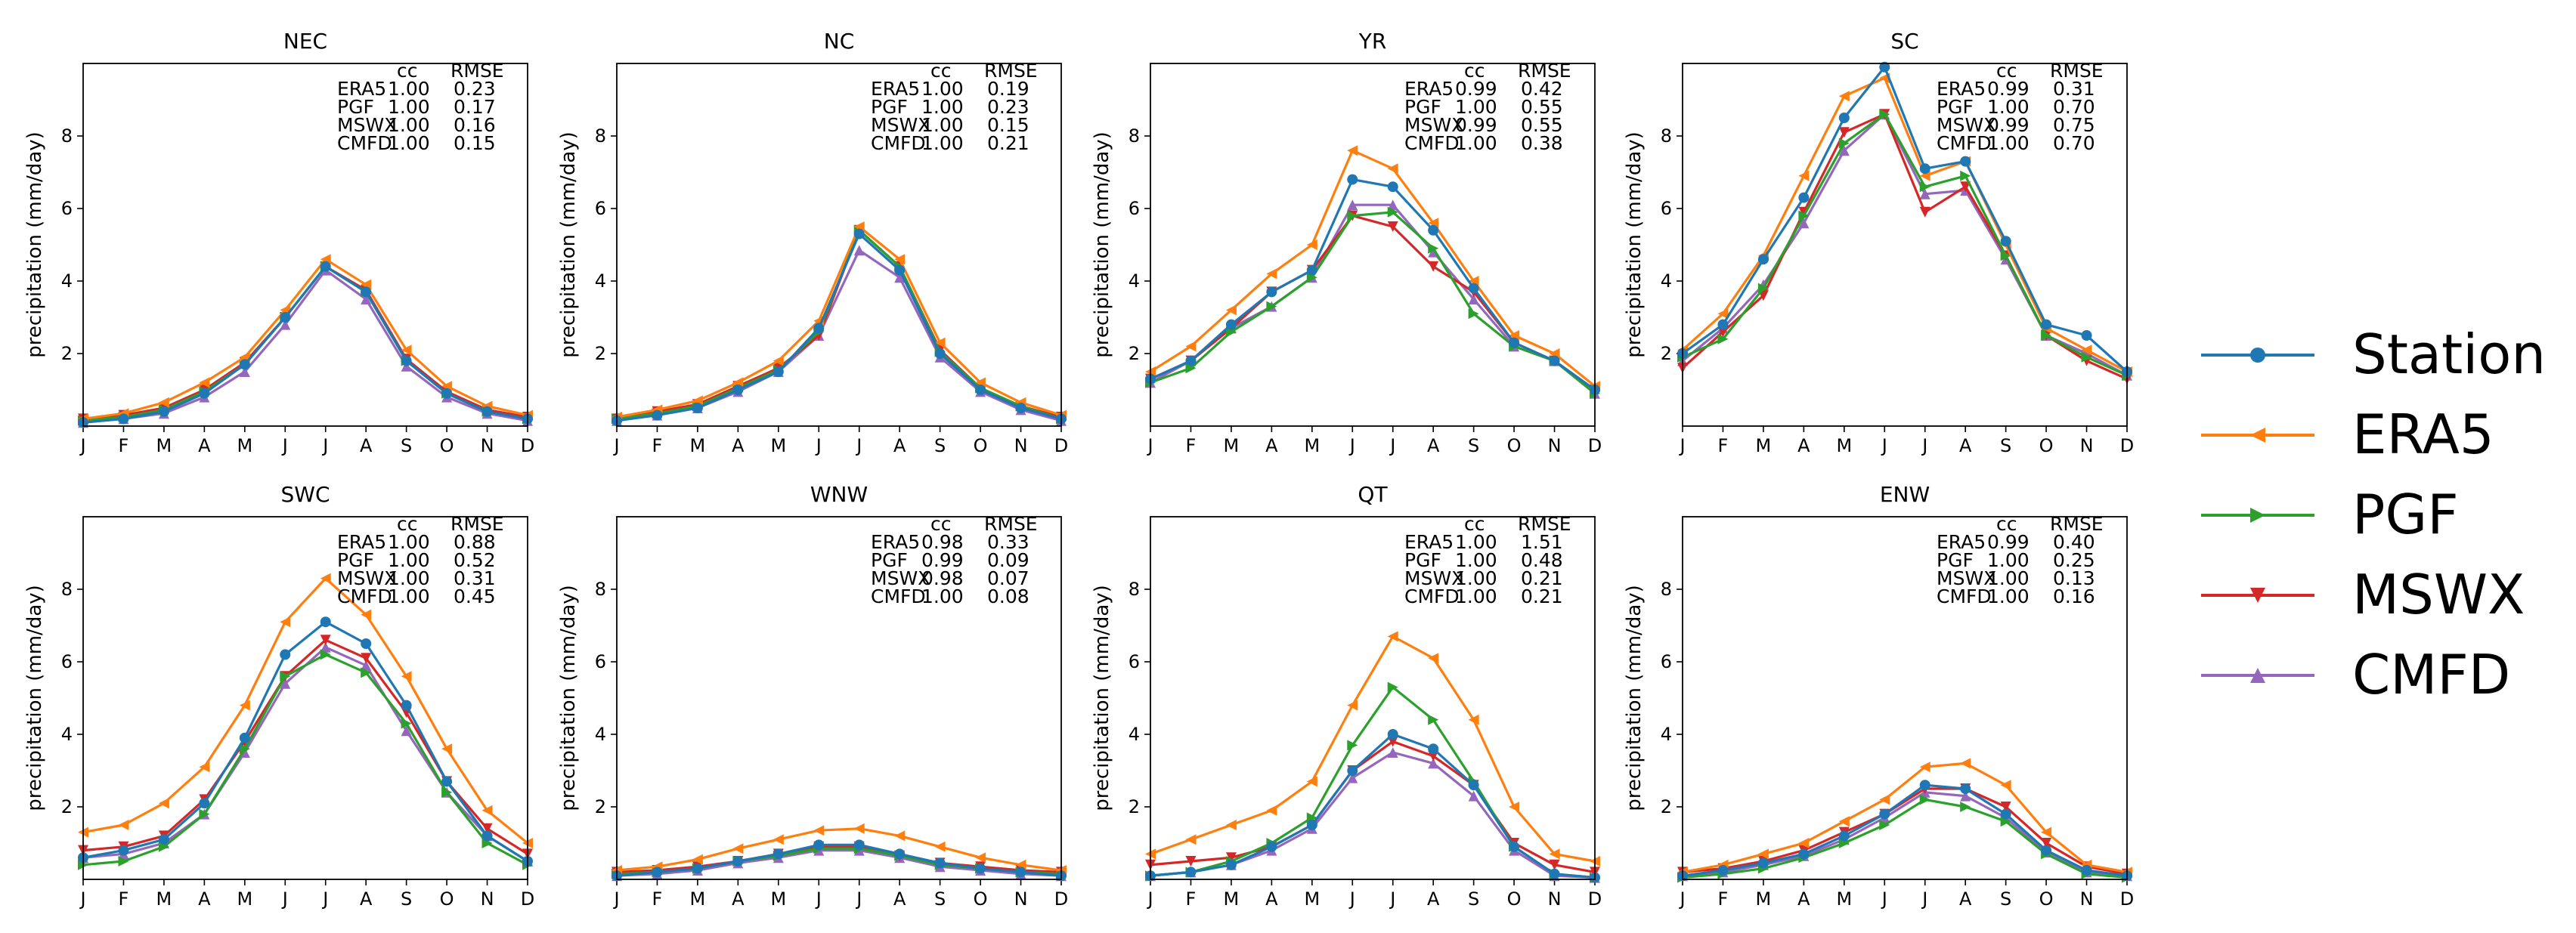  What do you see at coordinates (778, 899) in the screenshot?
I see `x-tick-label: M` at bounding box center [778, 899].